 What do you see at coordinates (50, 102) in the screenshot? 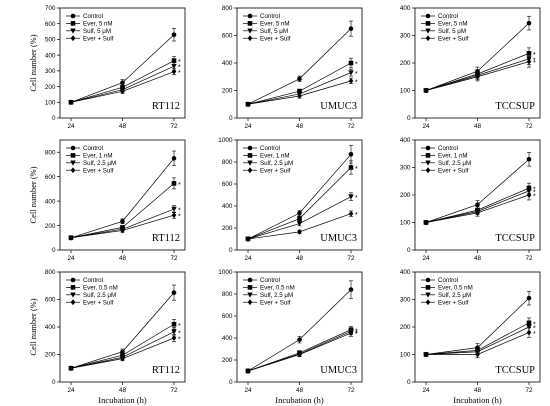
I see `y-tick-label: 100` at bounding box center [50, 102].